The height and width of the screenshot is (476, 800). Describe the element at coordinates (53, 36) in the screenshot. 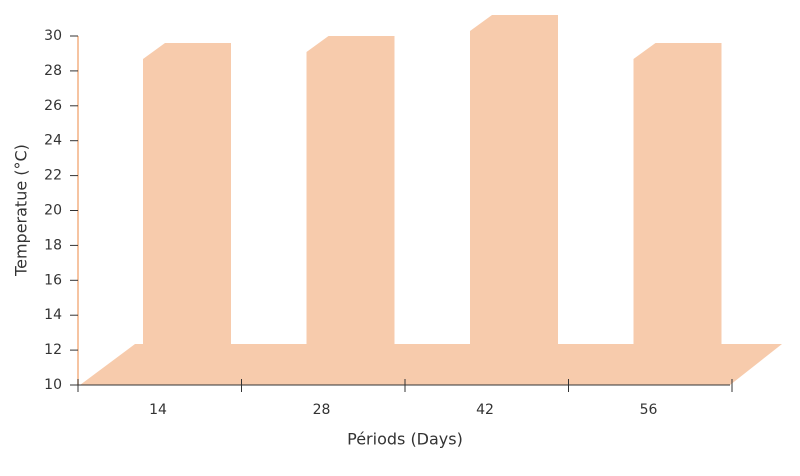

I see `y-tick-label: 30` at that location.